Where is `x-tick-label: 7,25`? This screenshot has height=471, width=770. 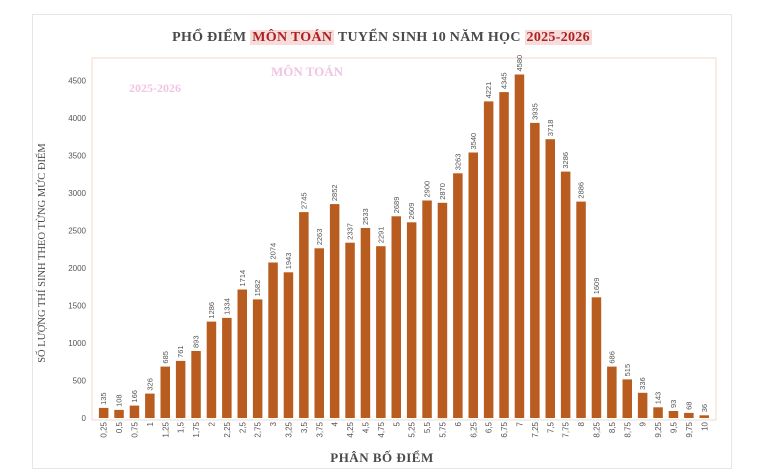
x-tick-label: 7,25 is located at coordinates (535, 429).